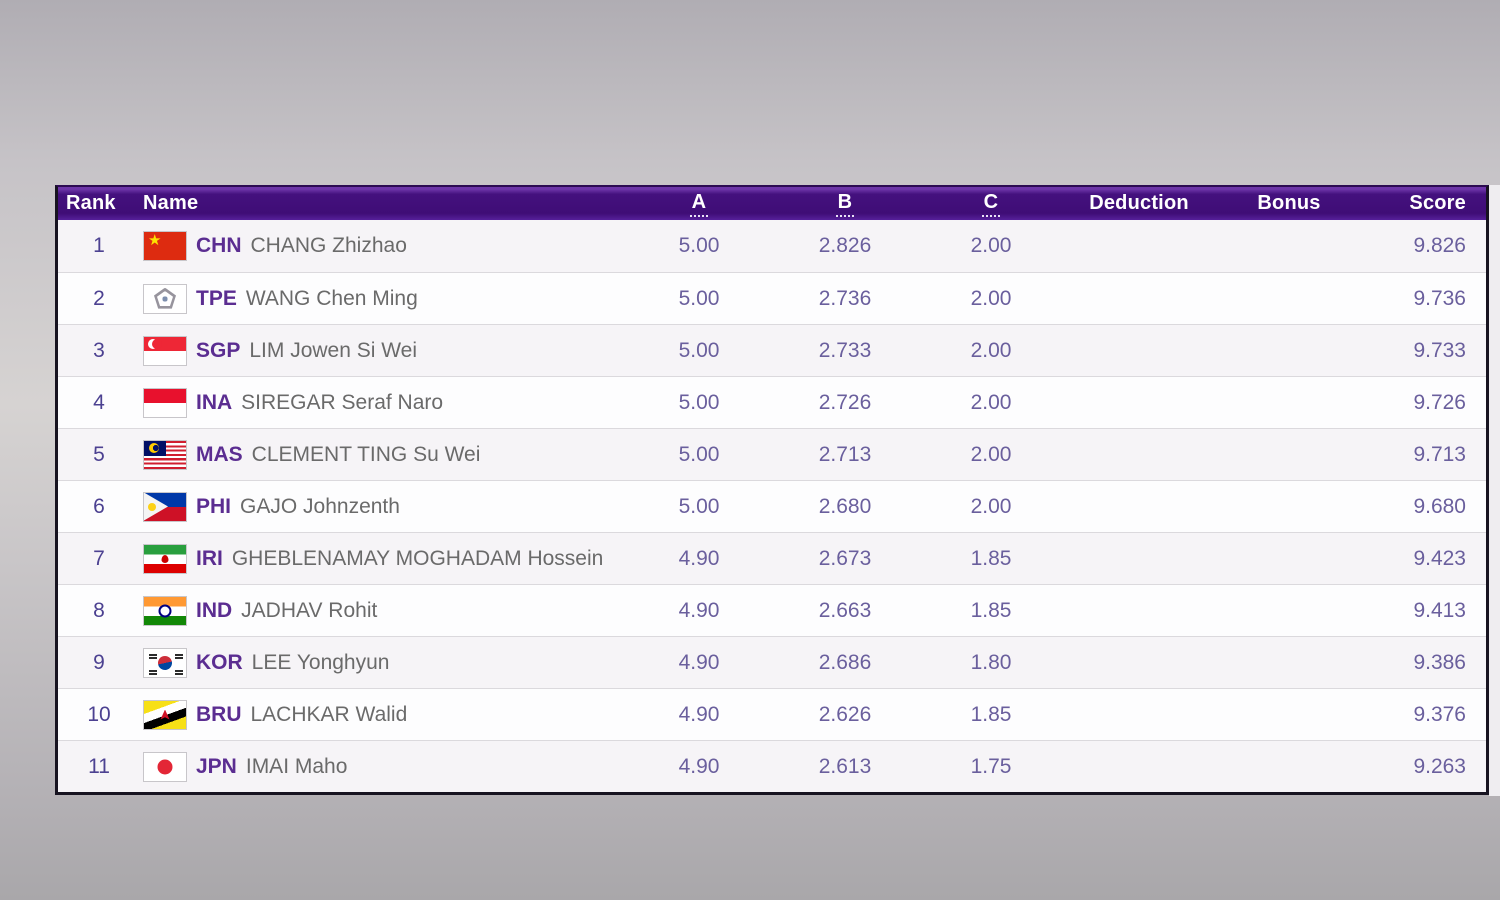  I want to click on column-header-deduction: Deduction, so click(1139, 203).